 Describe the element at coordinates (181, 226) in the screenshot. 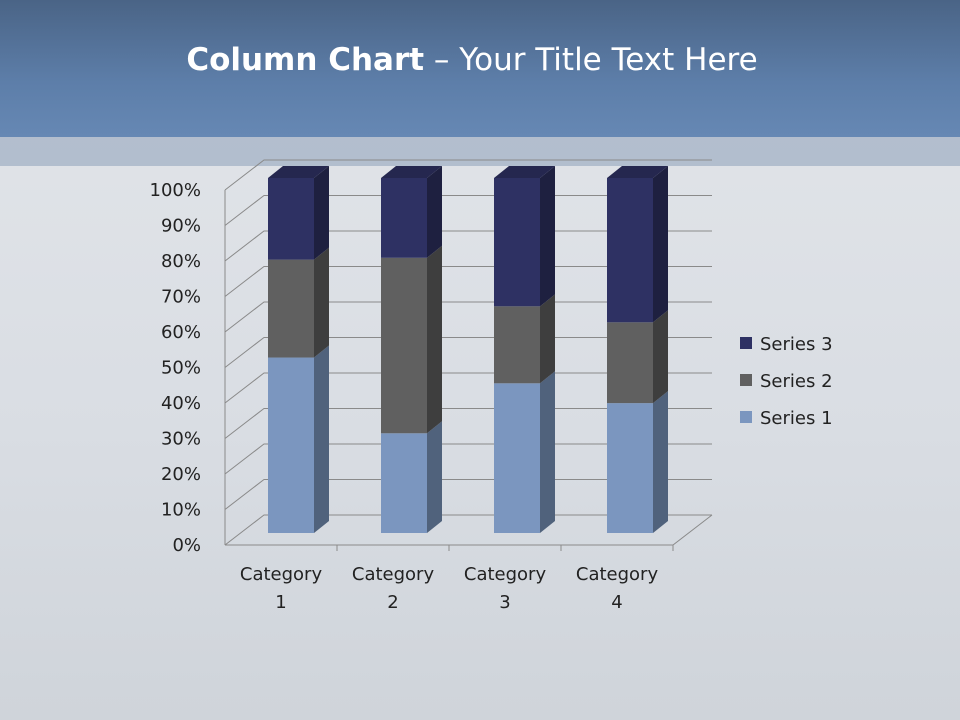

I see `y-tick-label: 90%` at that location.